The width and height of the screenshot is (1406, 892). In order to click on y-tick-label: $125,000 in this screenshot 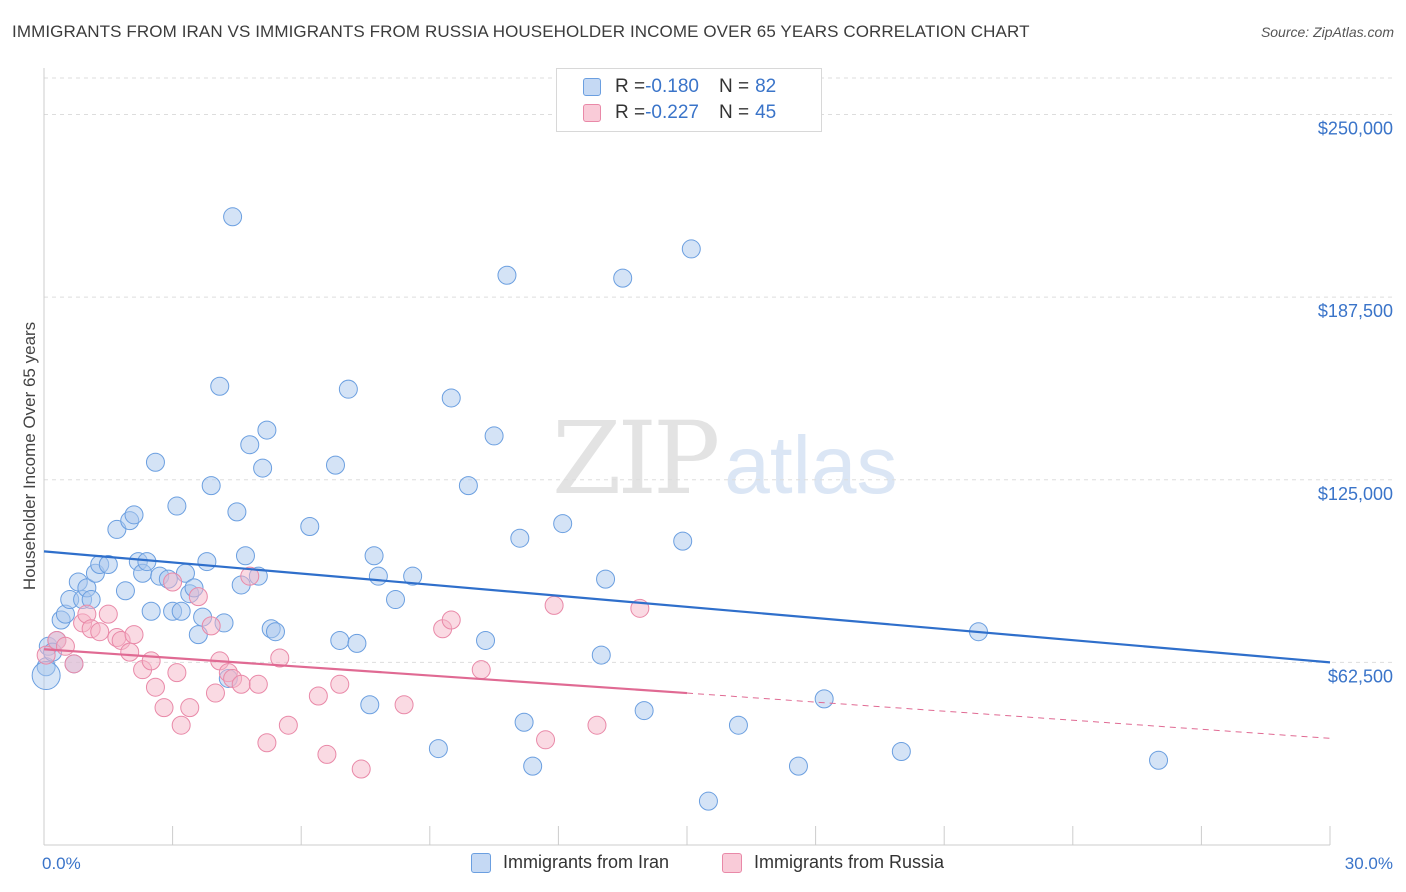, I will do `click(1355, 494)`.